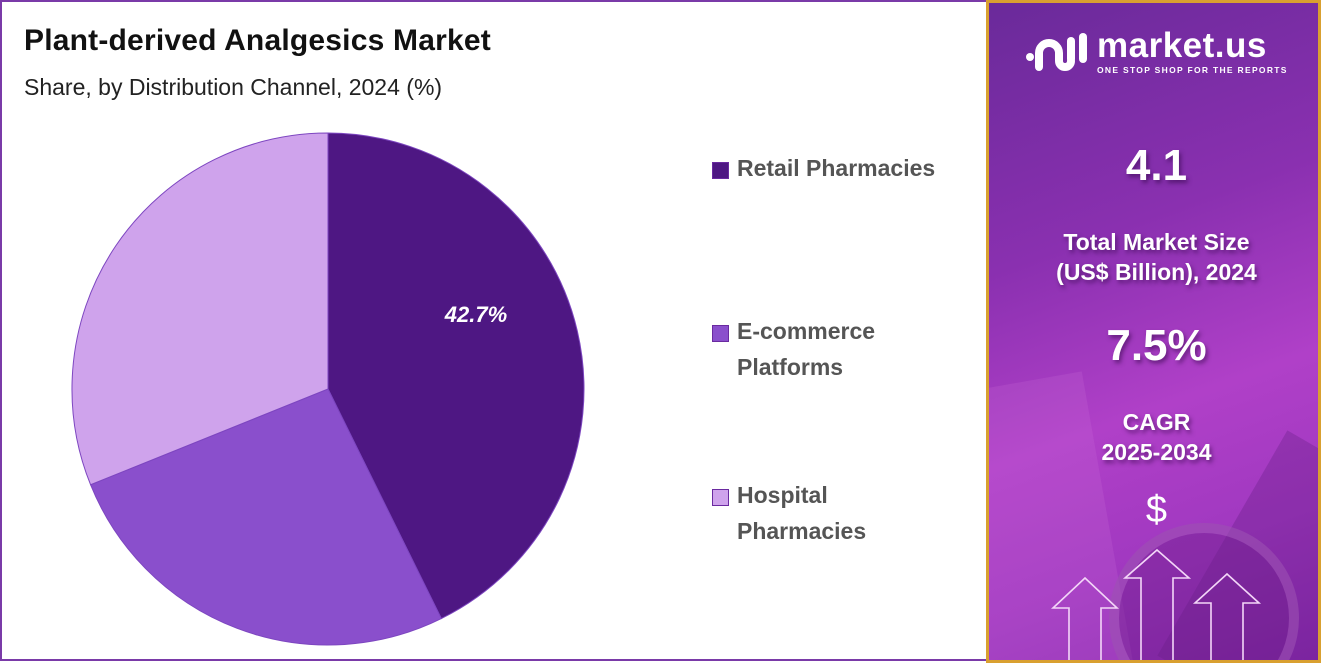 This screenshot has width=1321, height=663. What do you see at coordinates (1156, 345) in the screenshot?
I see `cagr-value: 7.5%` at bounding box center [1156, 345].